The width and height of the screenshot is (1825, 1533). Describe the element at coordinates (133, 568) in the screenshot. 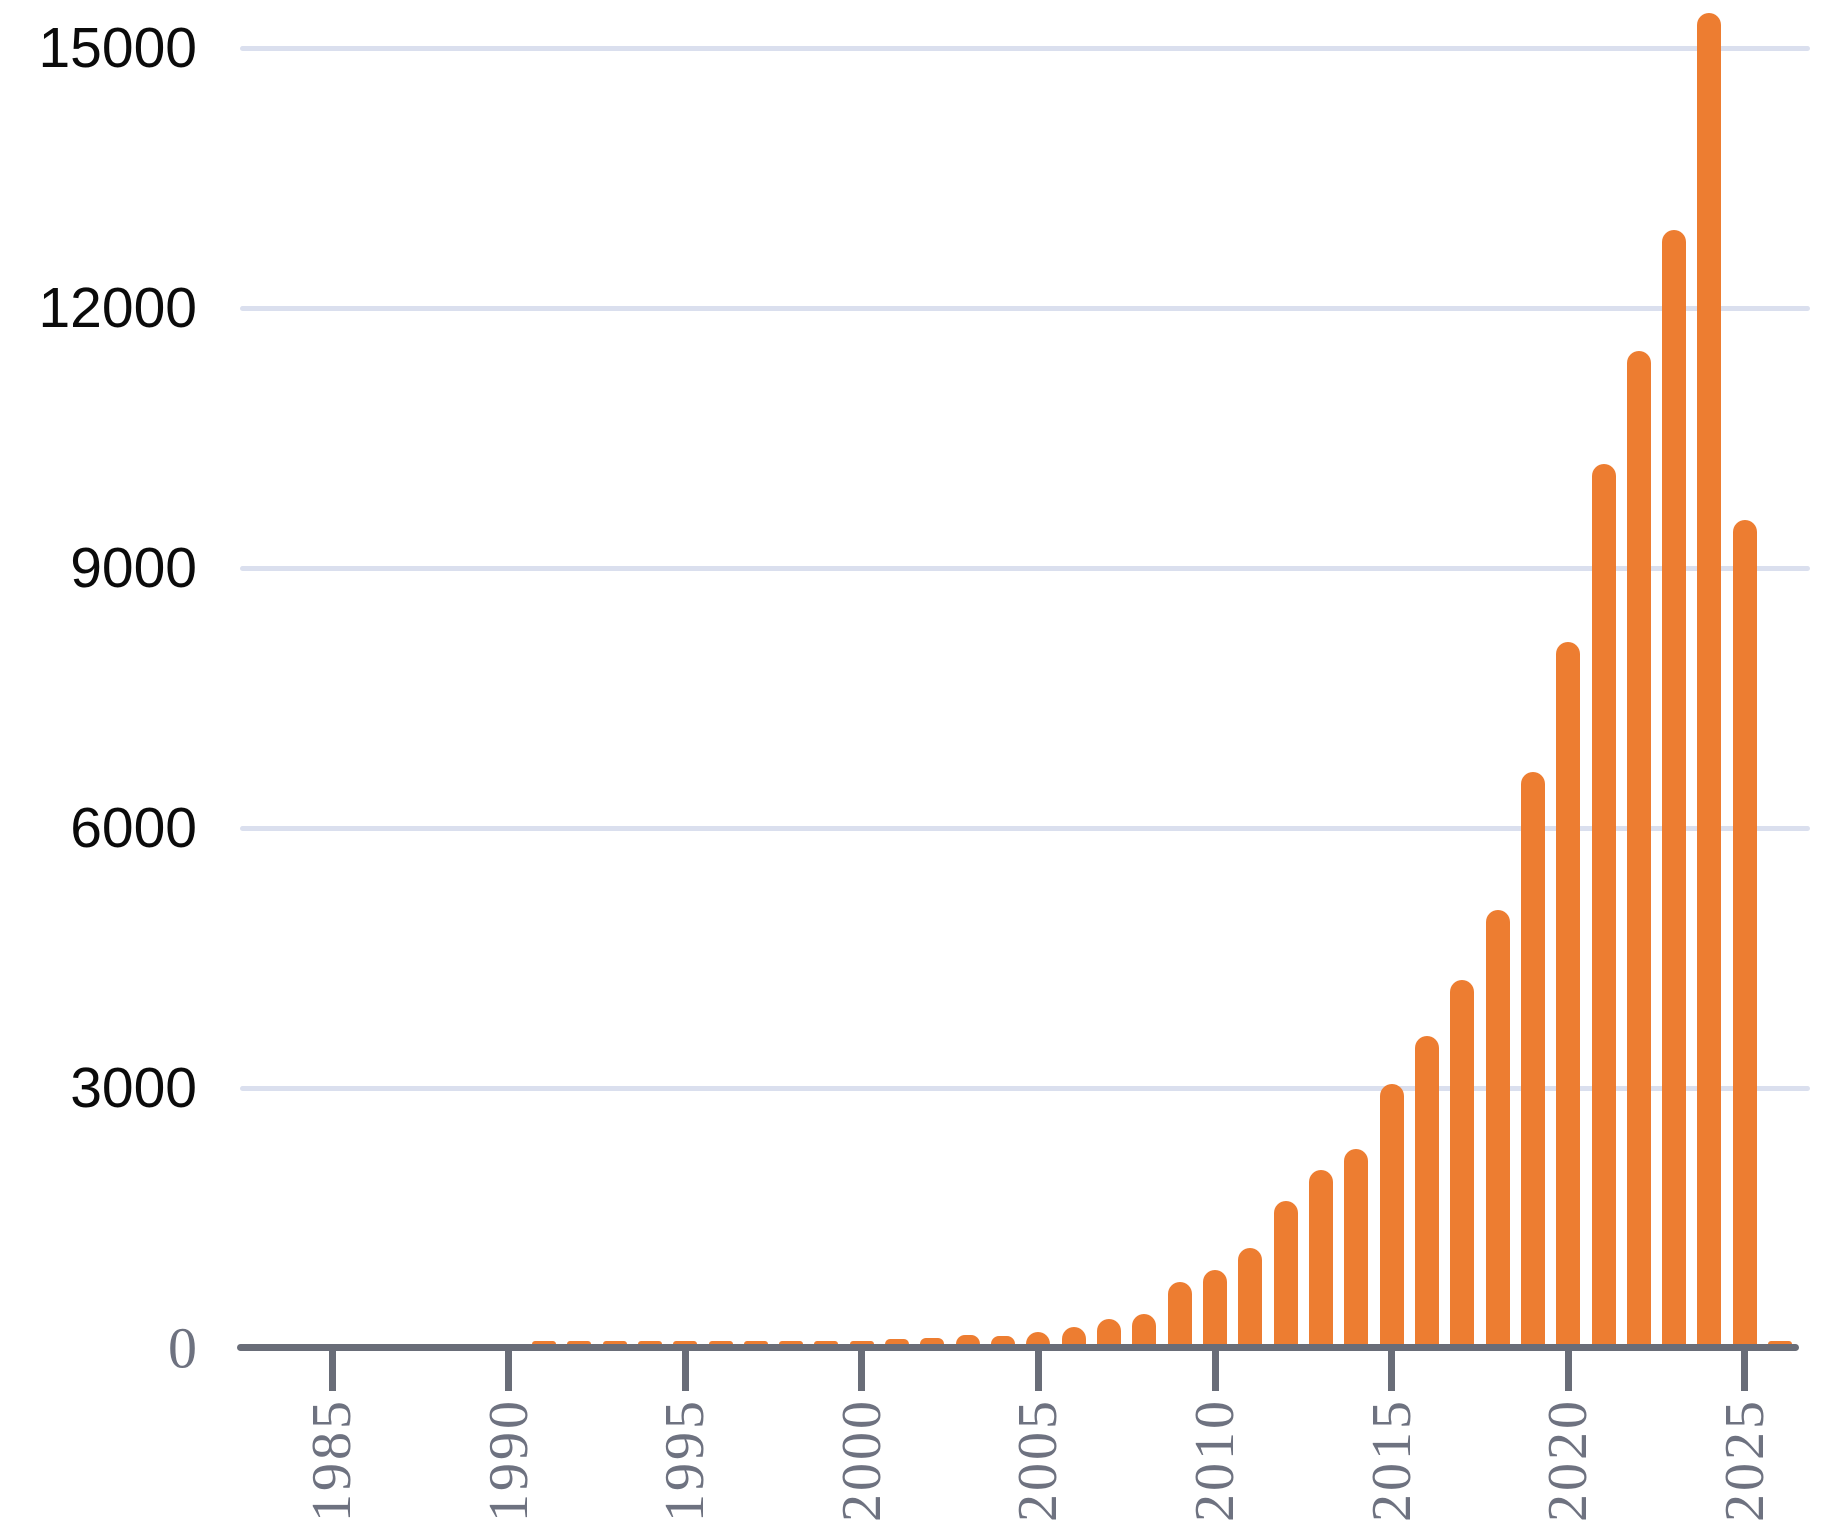

I see `y-axis-label-9000: 9000` at that location.